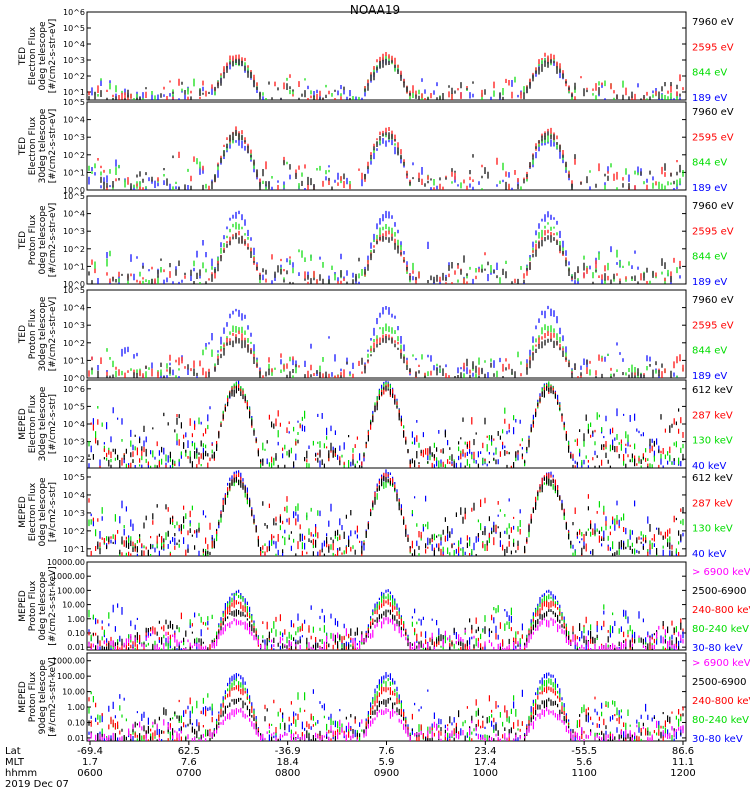  What do you see at coordinates (712, 529) in the screenshot?
I see `legend-entry: 130 keV` at bounding box center [712, 529].